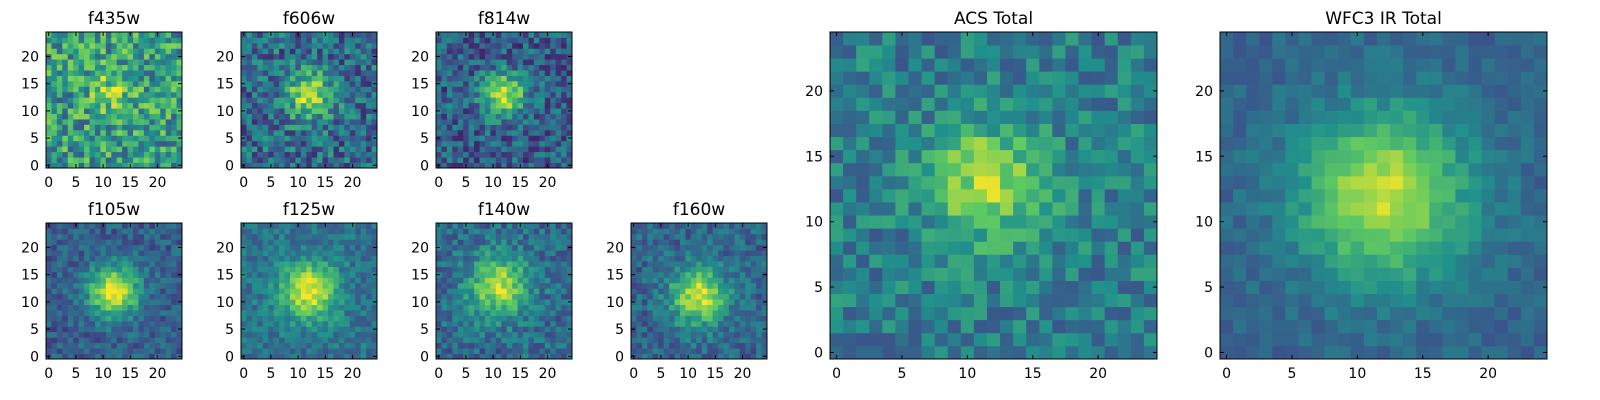  I want to click on x-tick-label: 20, so click(743, 374).